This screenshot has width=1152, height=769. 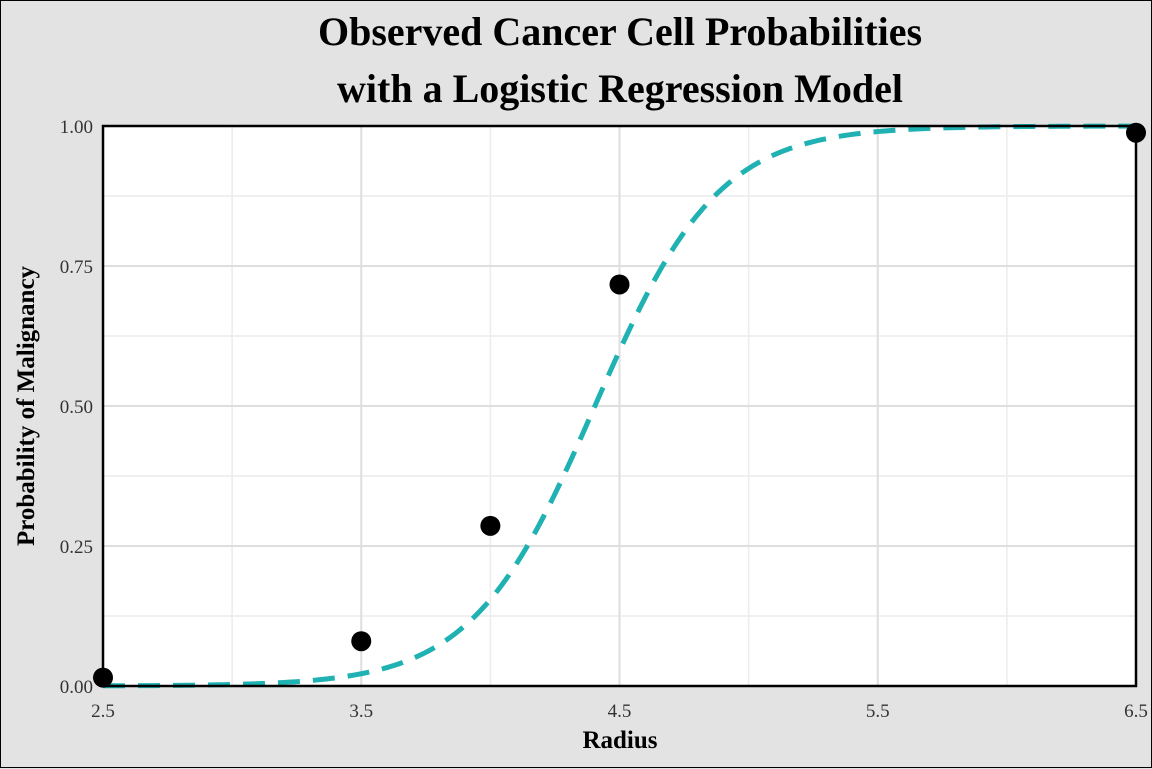 I want to click on x-tick-labels: 2.5 3.5 4.5 5.5 6.5, so click(x=619, y=711).